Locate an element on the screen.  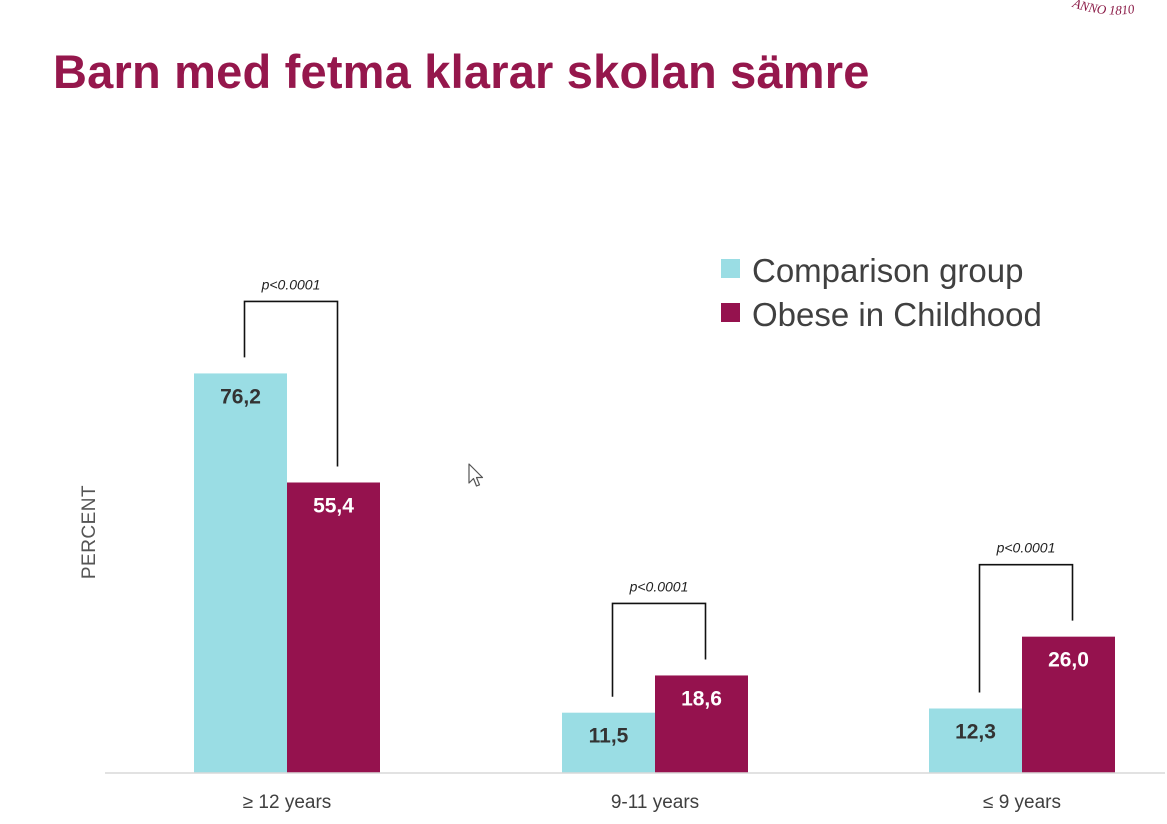
svg-text: ANNO 1810 is located at coordinates (1103, 9).